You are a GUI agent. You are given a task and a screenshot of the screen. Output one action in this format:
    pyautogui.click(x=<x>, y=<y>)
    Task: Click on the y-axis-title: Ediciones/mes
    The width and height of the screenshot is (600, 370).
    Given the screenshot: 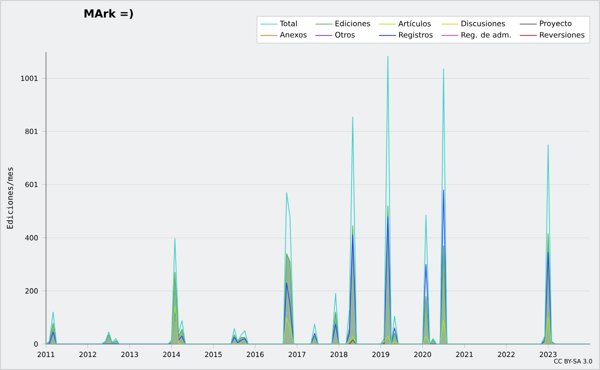 What is the action you would take?
    pyautogui.click(x=10, y=198)
    